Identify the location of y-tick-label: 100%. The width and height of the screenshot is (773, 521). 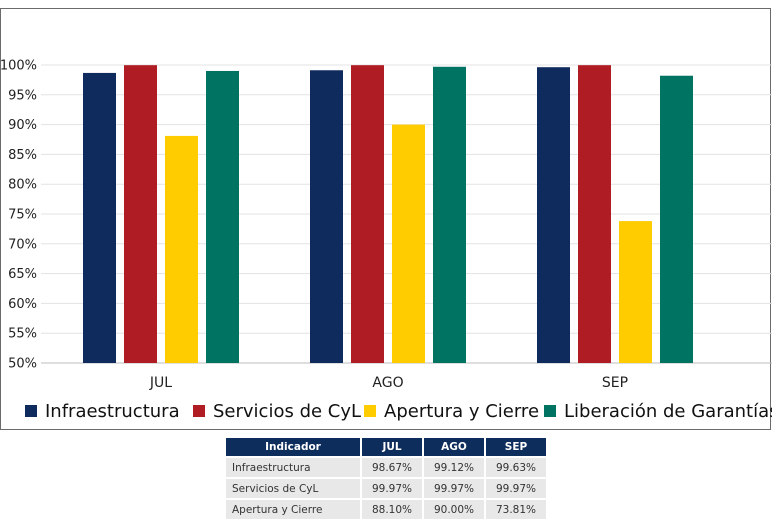
(19, 66).